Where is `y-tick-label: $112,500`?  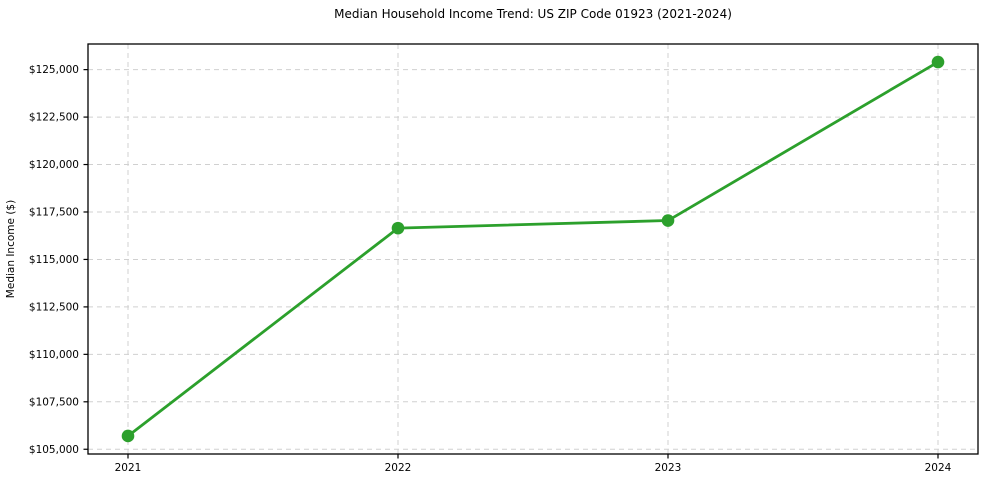 y-tick-label: $112,500 is located at coordinates (54, 307).